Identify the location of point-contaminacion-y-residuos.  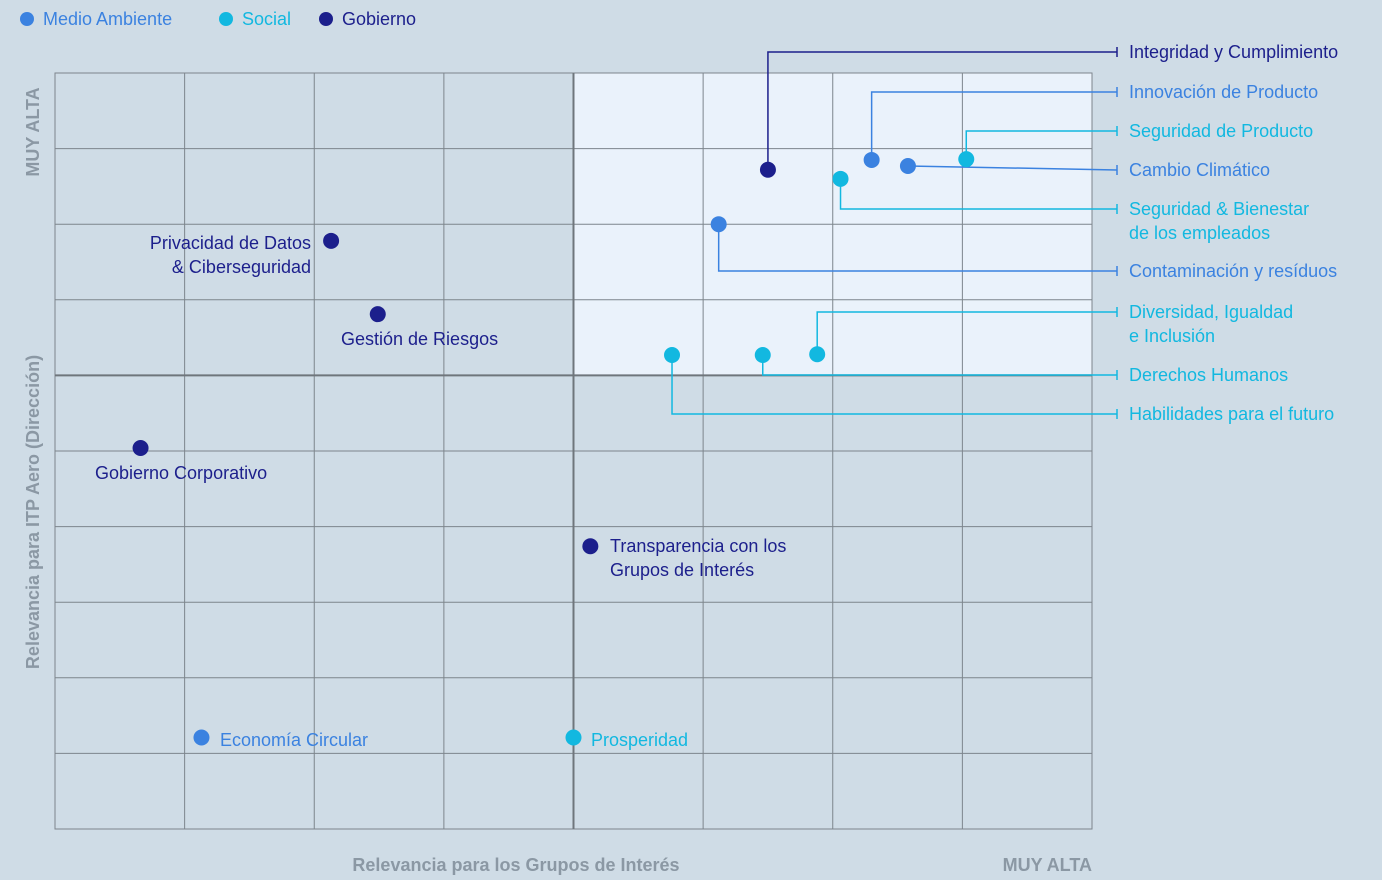
(718, 224).